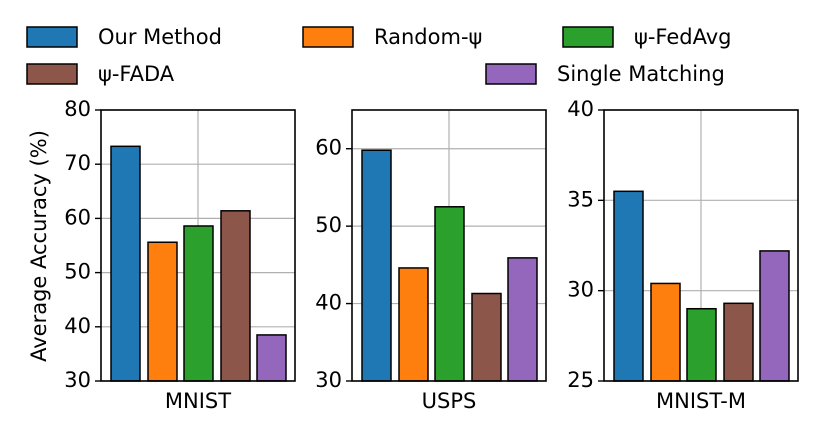 This screenshot has width=814, height=438. I want to click on x-axis-label: USPS, so click(449, 401).